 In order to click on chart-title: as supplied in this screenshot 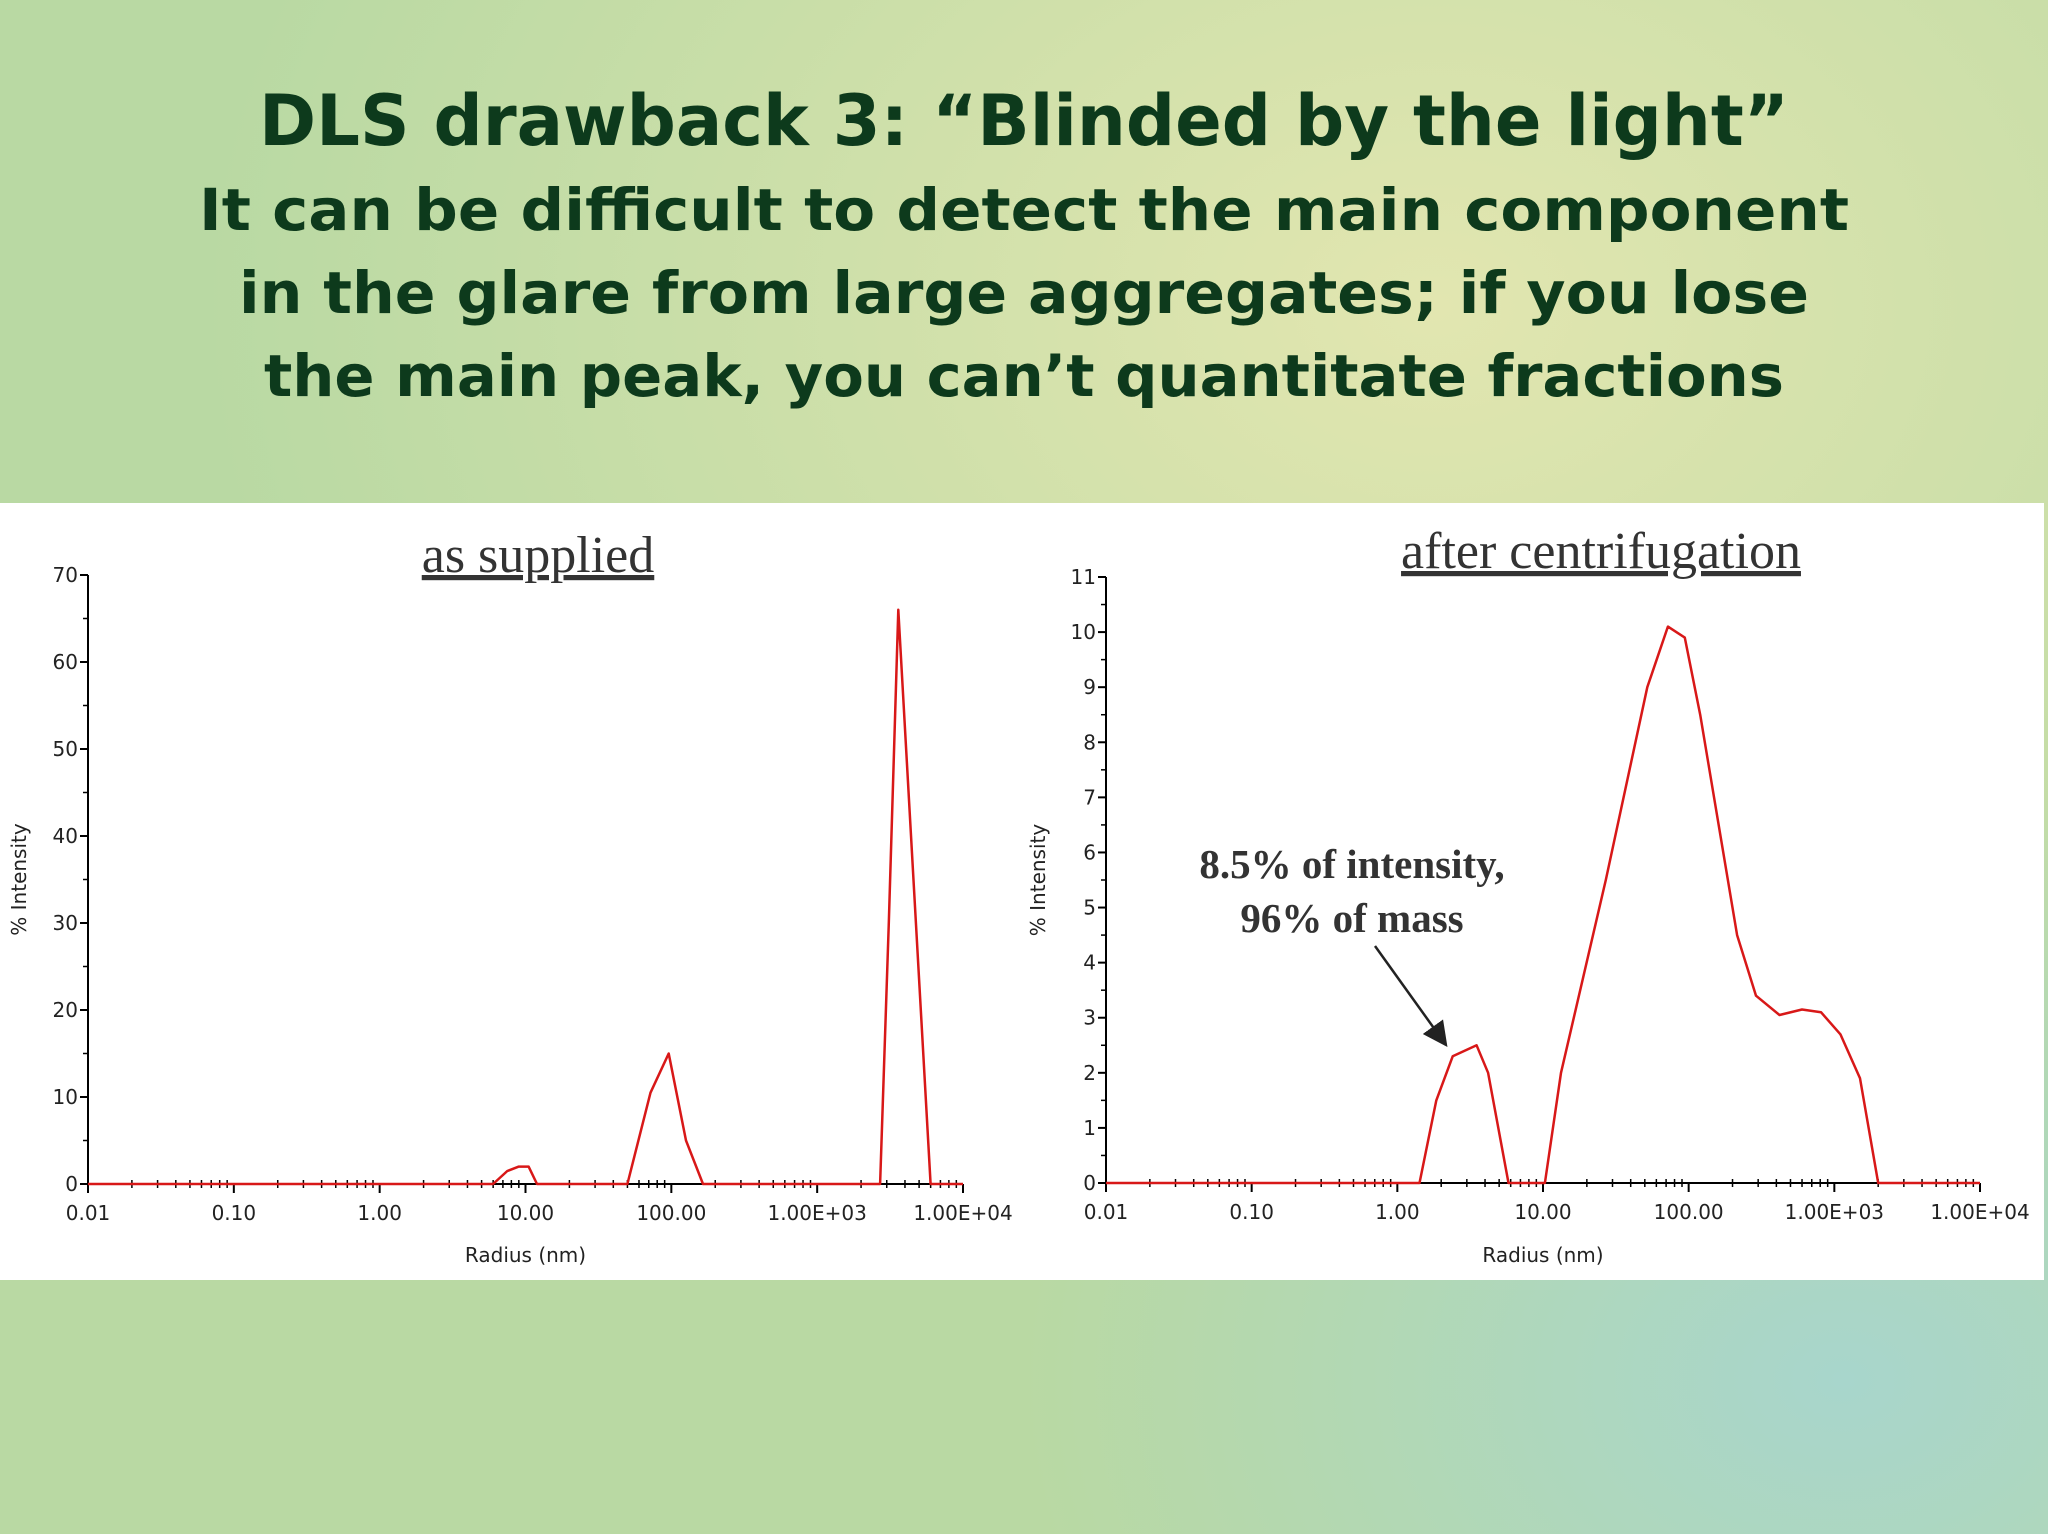, I will do `click(538, 555)`.